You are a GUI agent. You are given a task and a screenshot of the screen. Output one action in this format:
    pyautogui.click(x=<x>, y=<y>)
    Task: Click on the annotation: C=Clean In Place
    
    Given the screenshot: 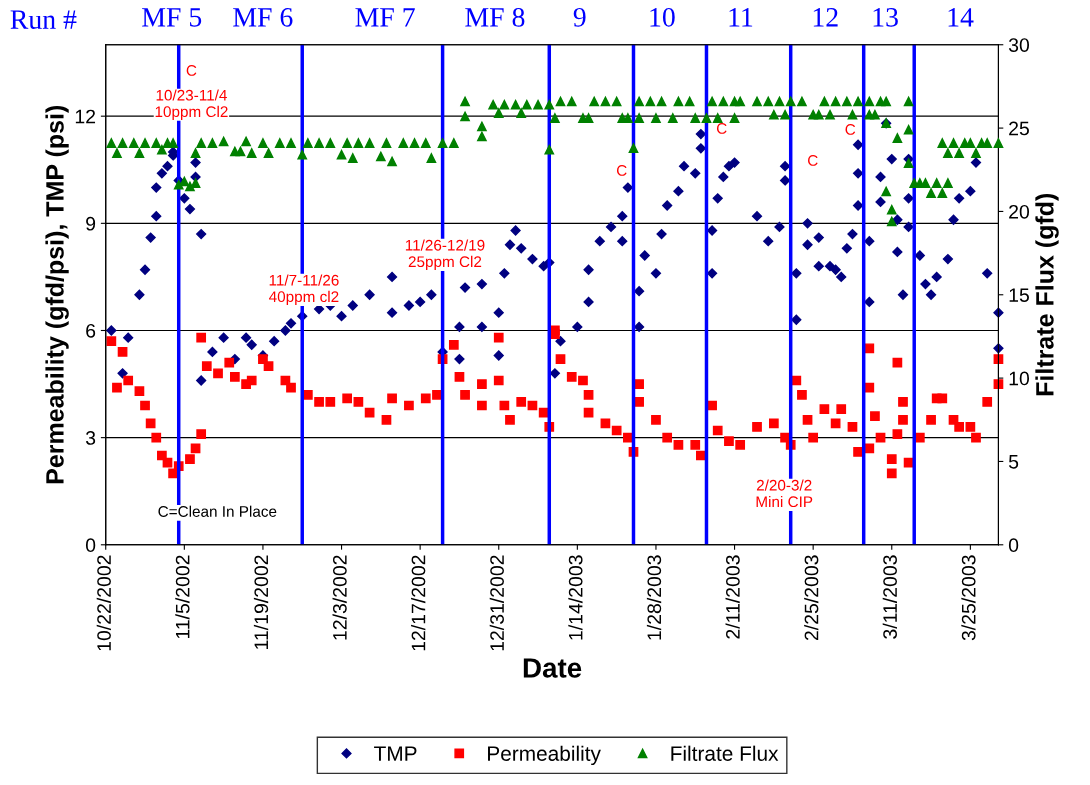 What is the action you would take?
    pyautogui.click(x=217, y=511)
    